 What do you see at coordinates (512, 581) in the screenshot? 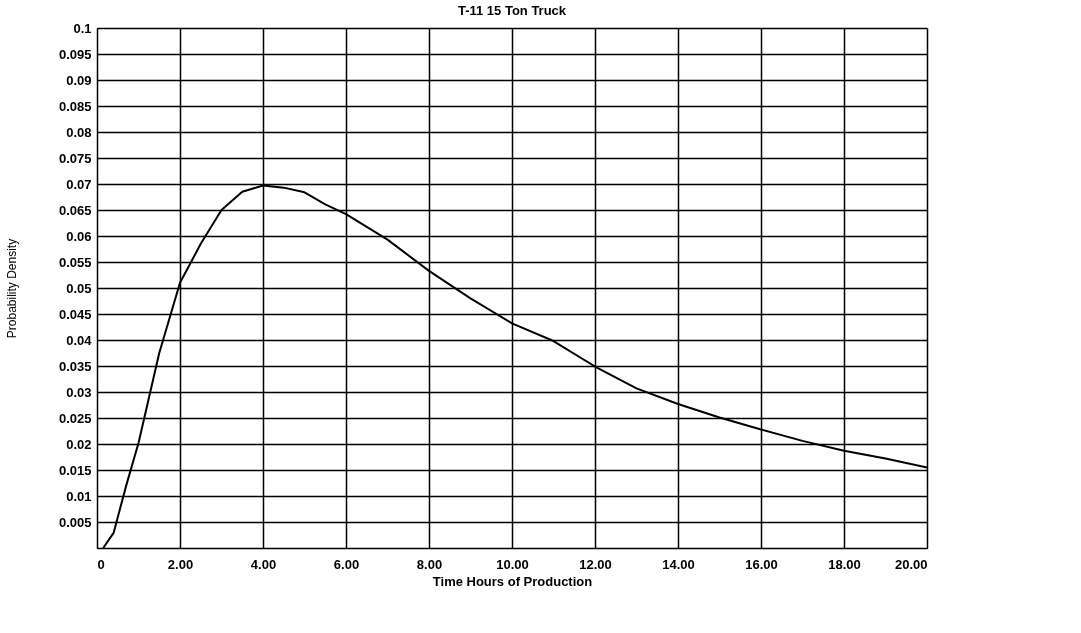
I see `x-axis-title: Time Hours of Production` at bounding box center [512, 581].